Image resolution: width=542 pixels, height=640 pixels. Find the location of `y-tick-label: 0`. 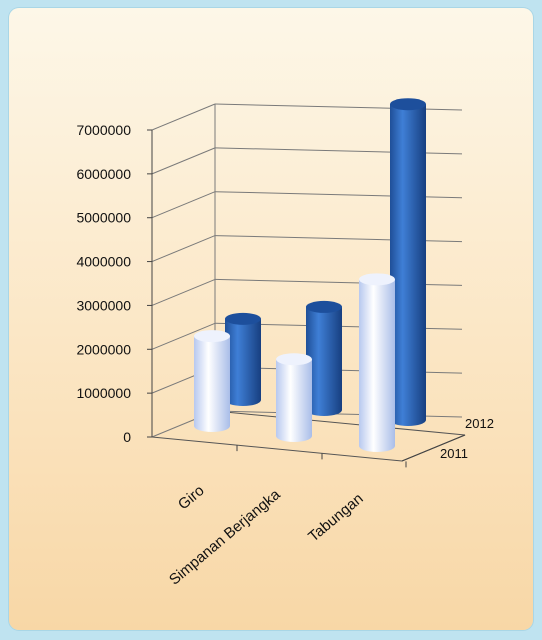

y-tick-label: 0 is located at coordinates (127, 437).